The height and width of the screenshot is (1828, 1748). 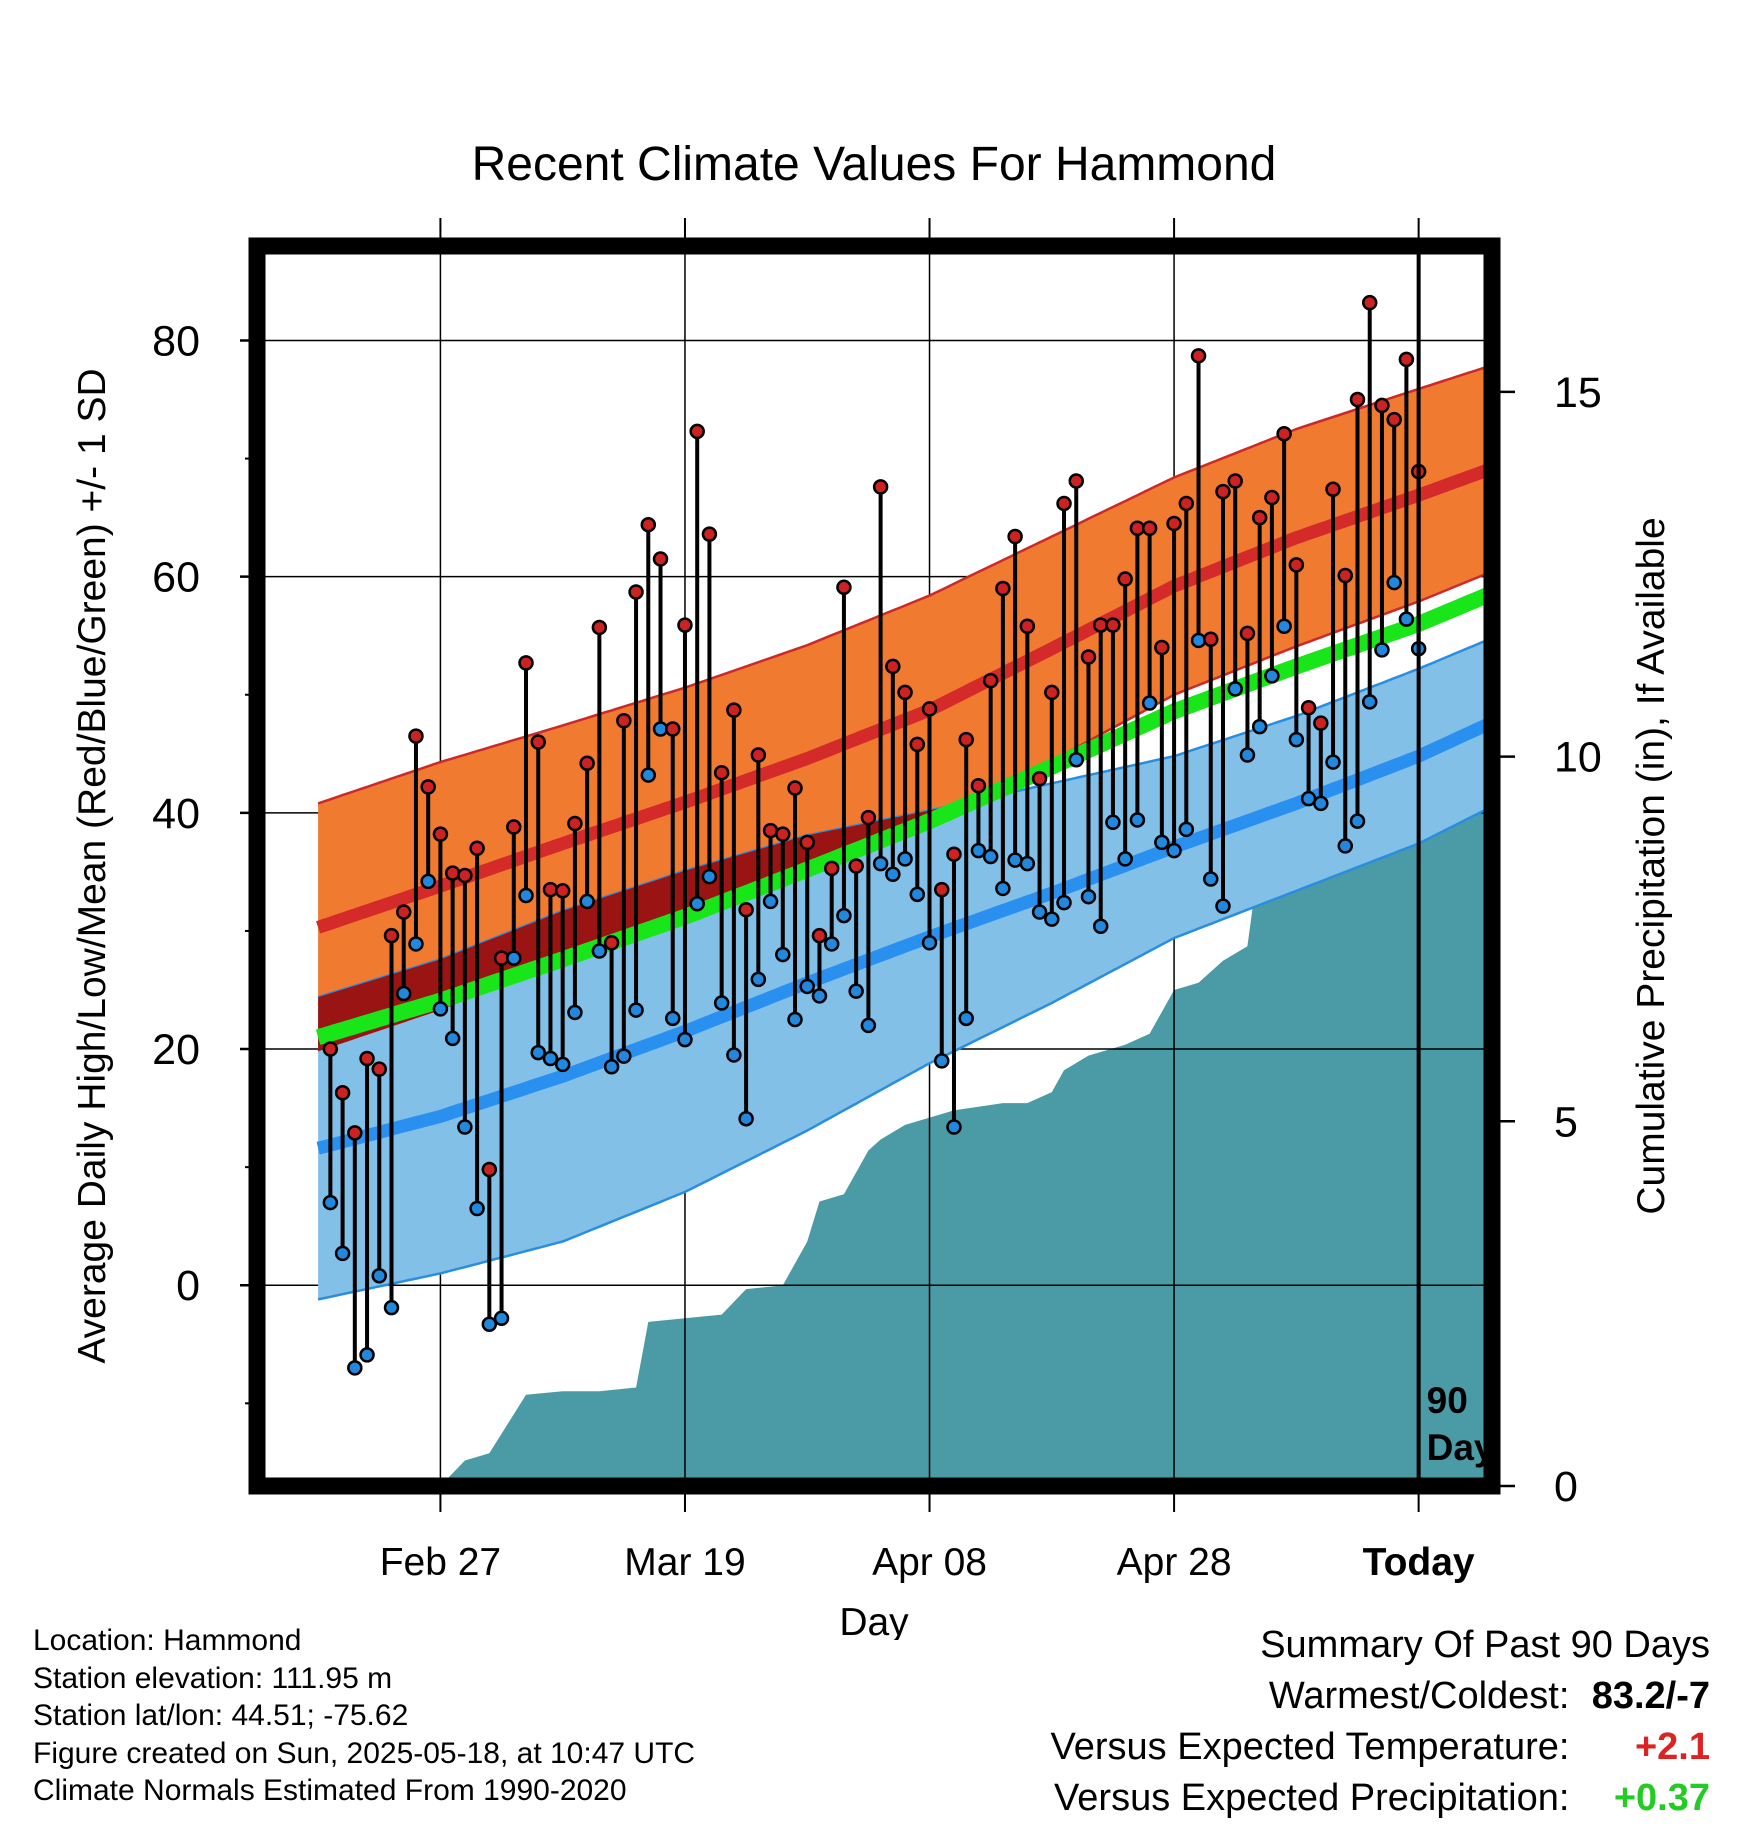 What do you see at coordinates (176, 341) in the screenshot?
I see `y-tick-label: 80` at bounding box center [176, 341].